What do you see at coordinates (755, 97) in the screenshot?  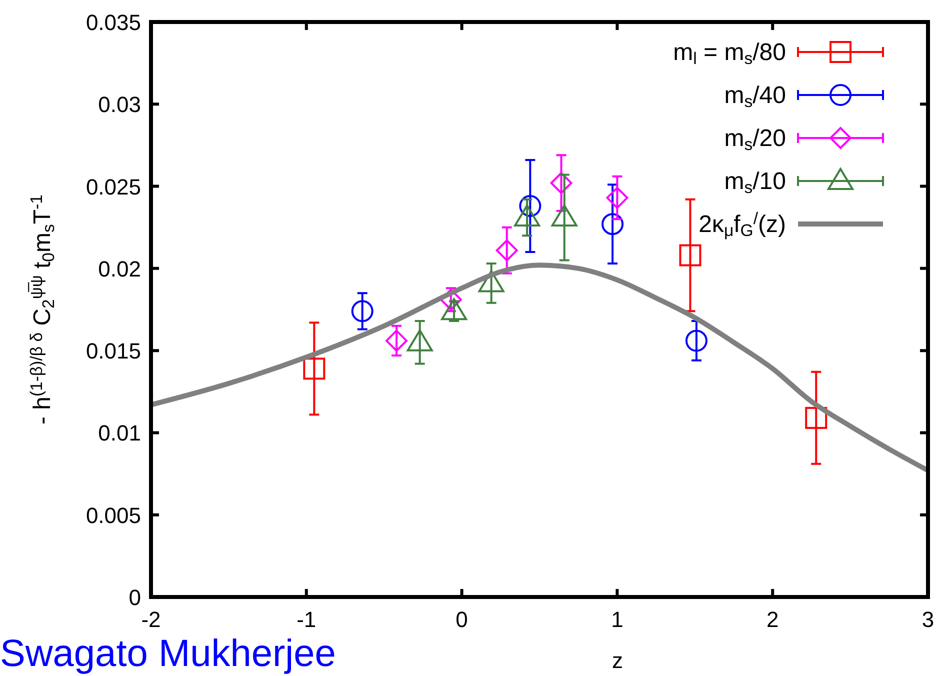 I see `legend-label: m$_{s}$/40` at bounding box center [755, 97].